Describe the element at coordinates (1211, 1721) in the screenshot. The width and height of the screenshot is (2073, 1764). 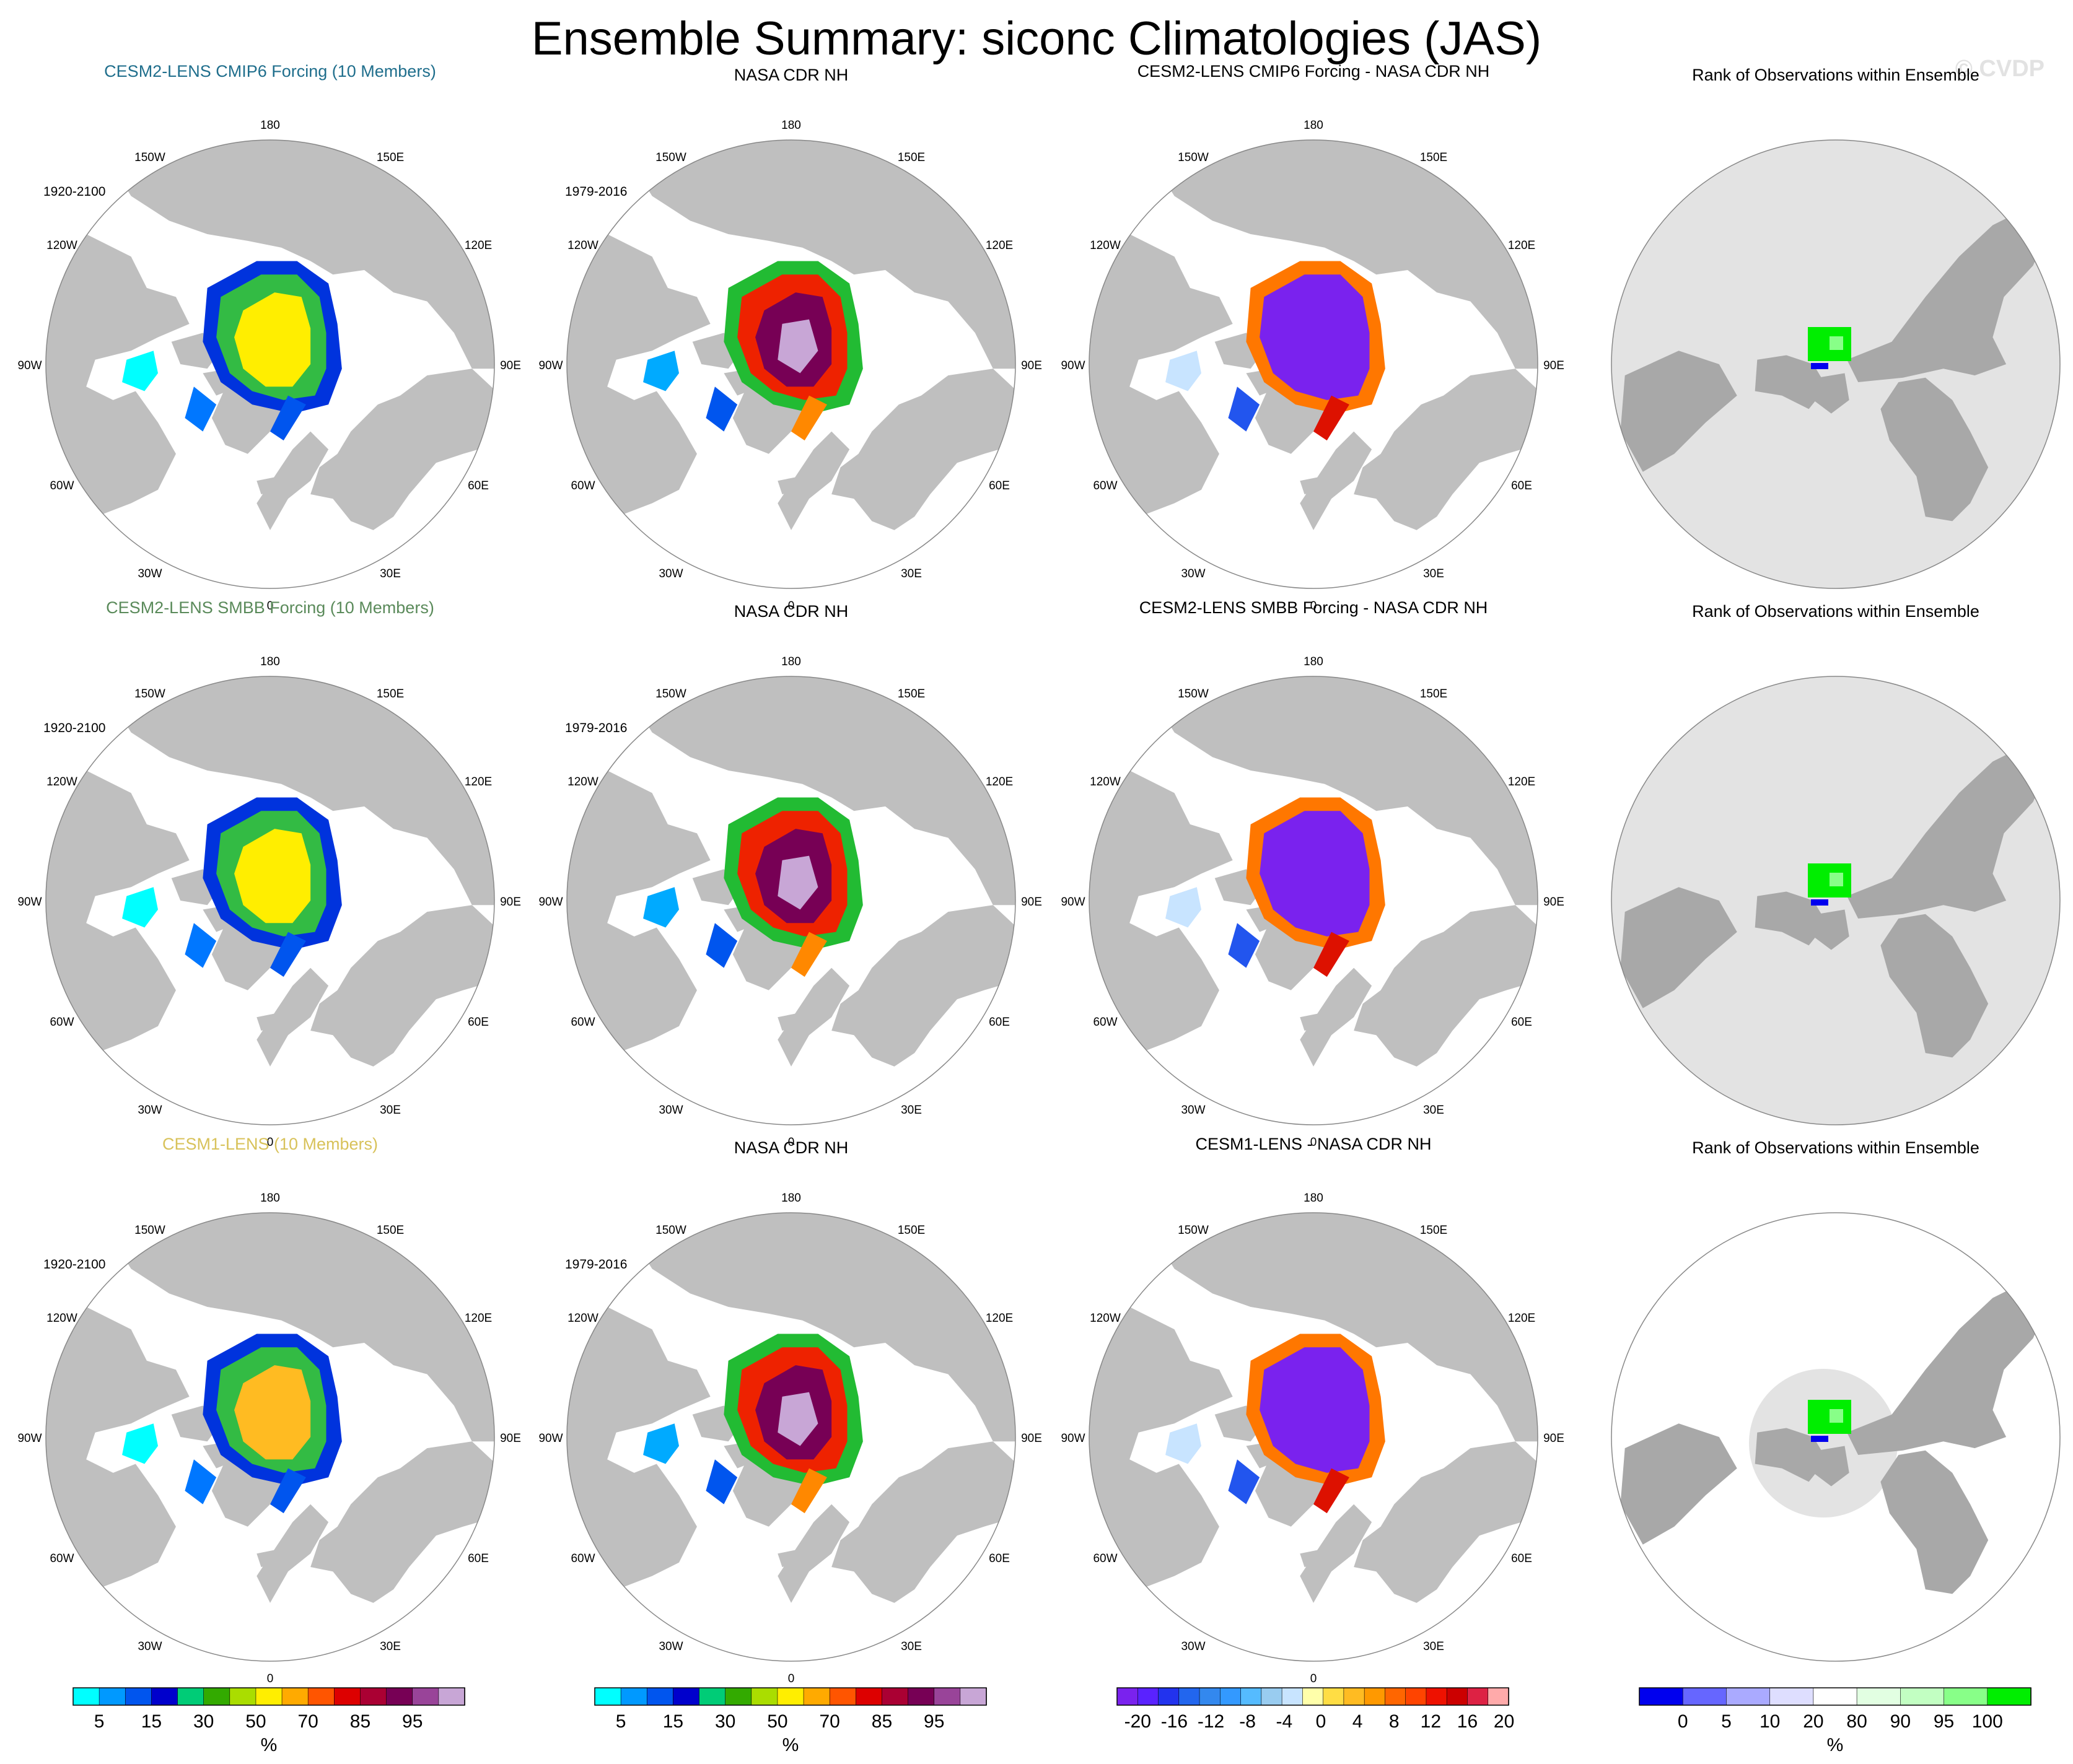
I see `colorbar-tick-label: -12` at that location.